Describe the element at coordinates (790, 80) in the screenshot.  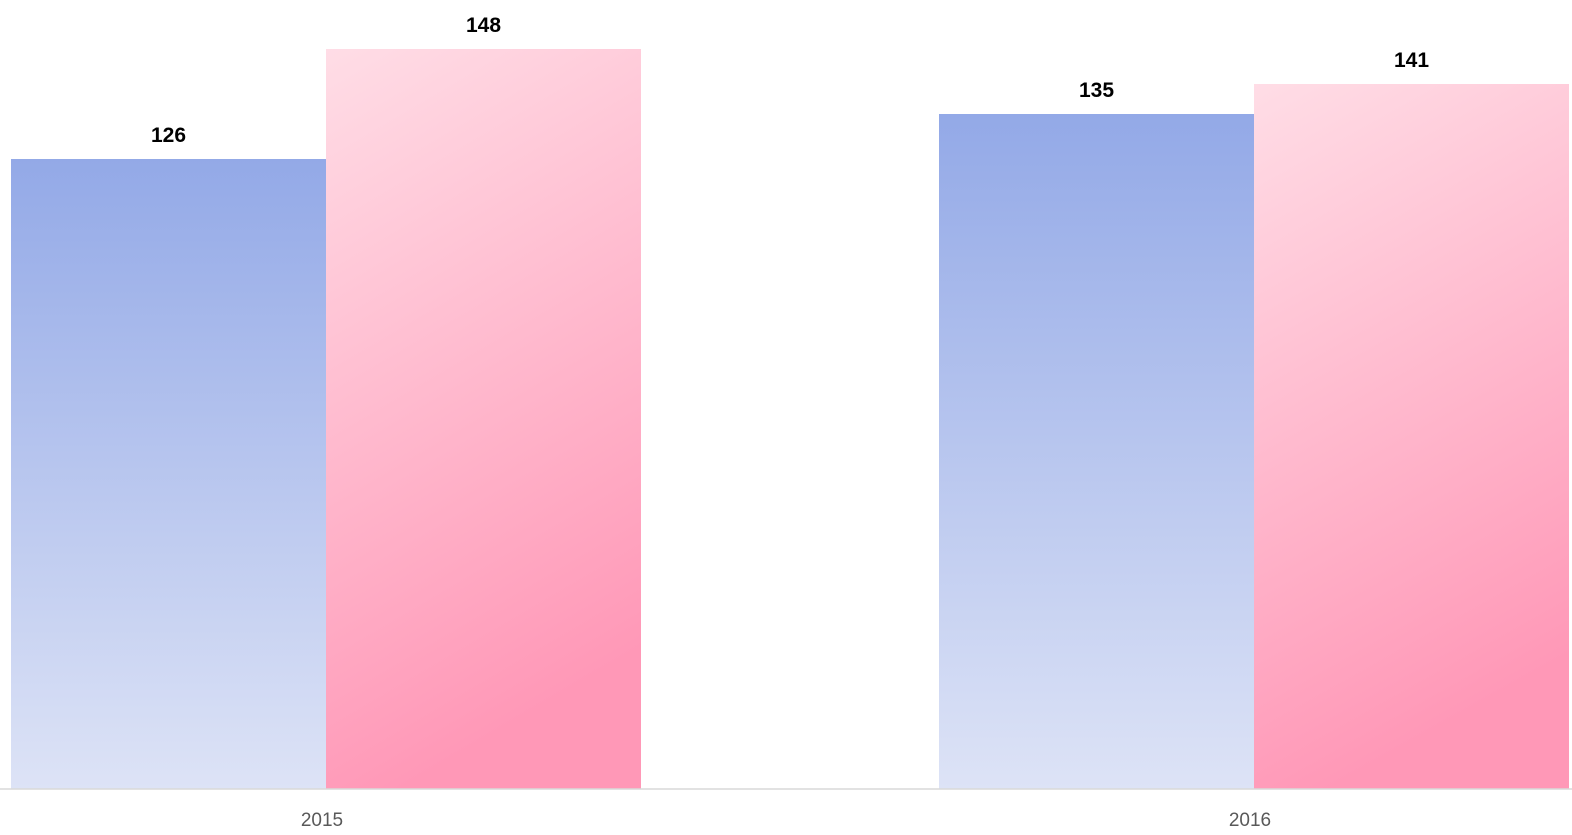
I see `data-labels-layer: 126 148 135 141` at that location.